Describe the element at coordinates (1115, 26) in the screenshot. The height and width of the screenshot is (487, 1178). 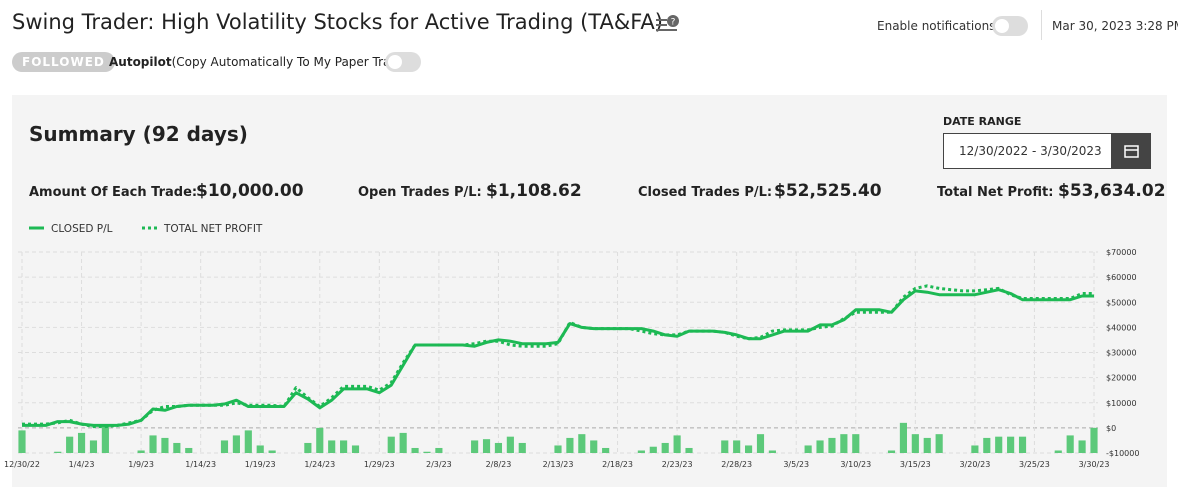
I see `timestamp: Mar 30, 2023 3:28 PM` at that location.